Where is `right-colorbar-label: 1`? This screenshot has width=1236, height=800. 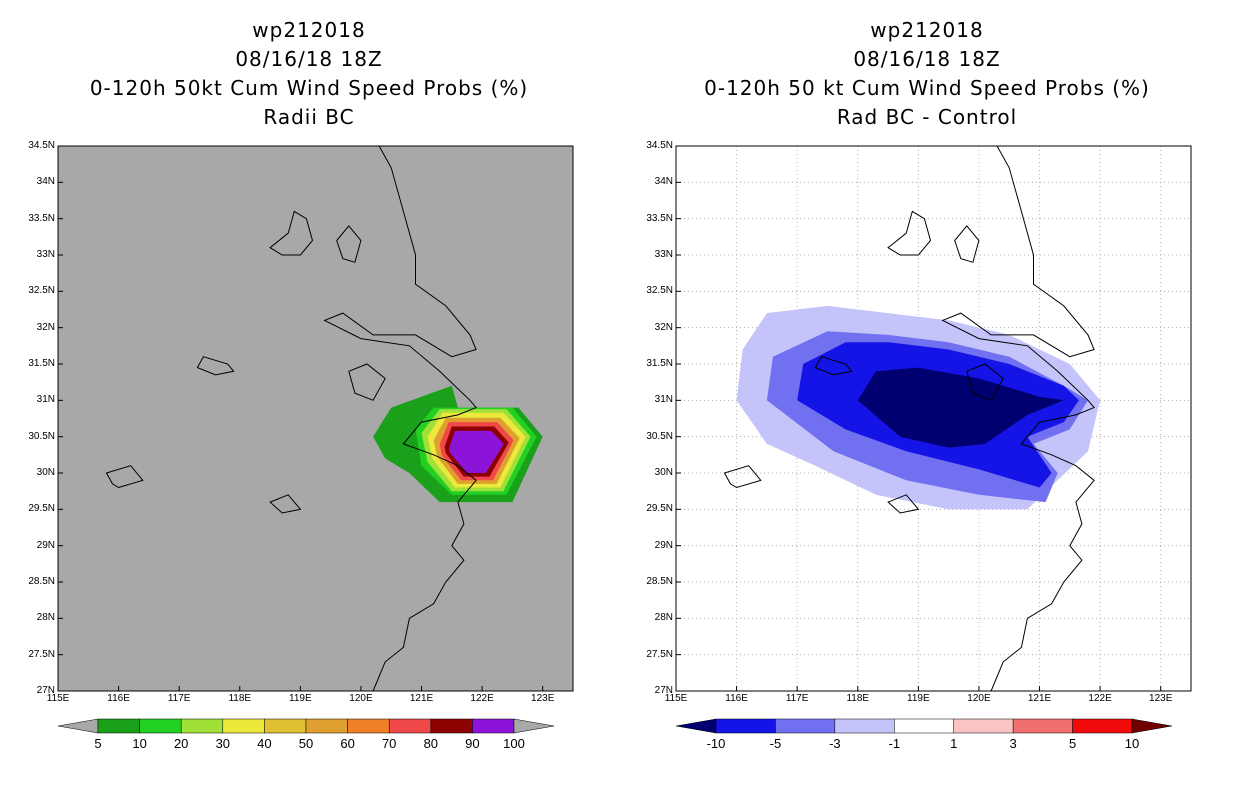
right-colorbar-label: 1 is located at coordinates (954, 743).